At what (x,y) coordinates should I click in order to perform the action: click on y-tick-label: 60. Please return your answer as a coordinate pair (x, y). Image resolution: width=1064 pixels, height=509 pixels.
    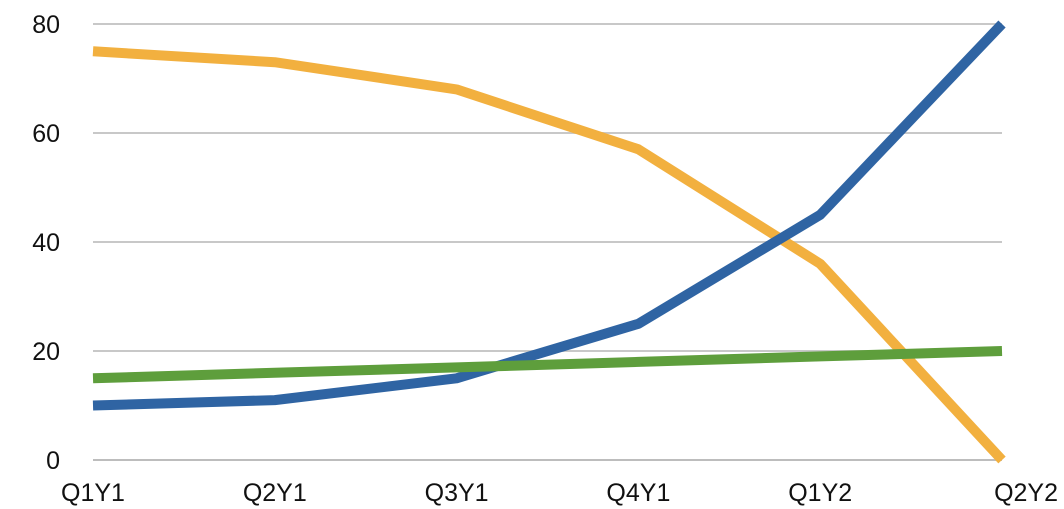
    Looking at the image, I should click on (46, 134).